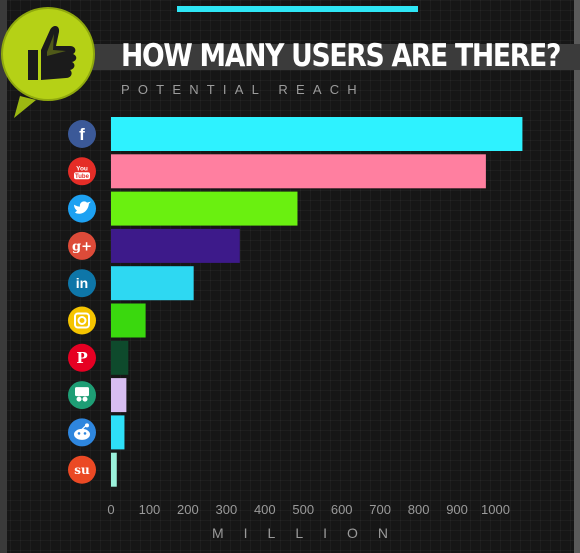  What do you see at coordinates (114, 469) in the screenshot?
I see `bar-stumbleupon` at bounding box center [114, 469].